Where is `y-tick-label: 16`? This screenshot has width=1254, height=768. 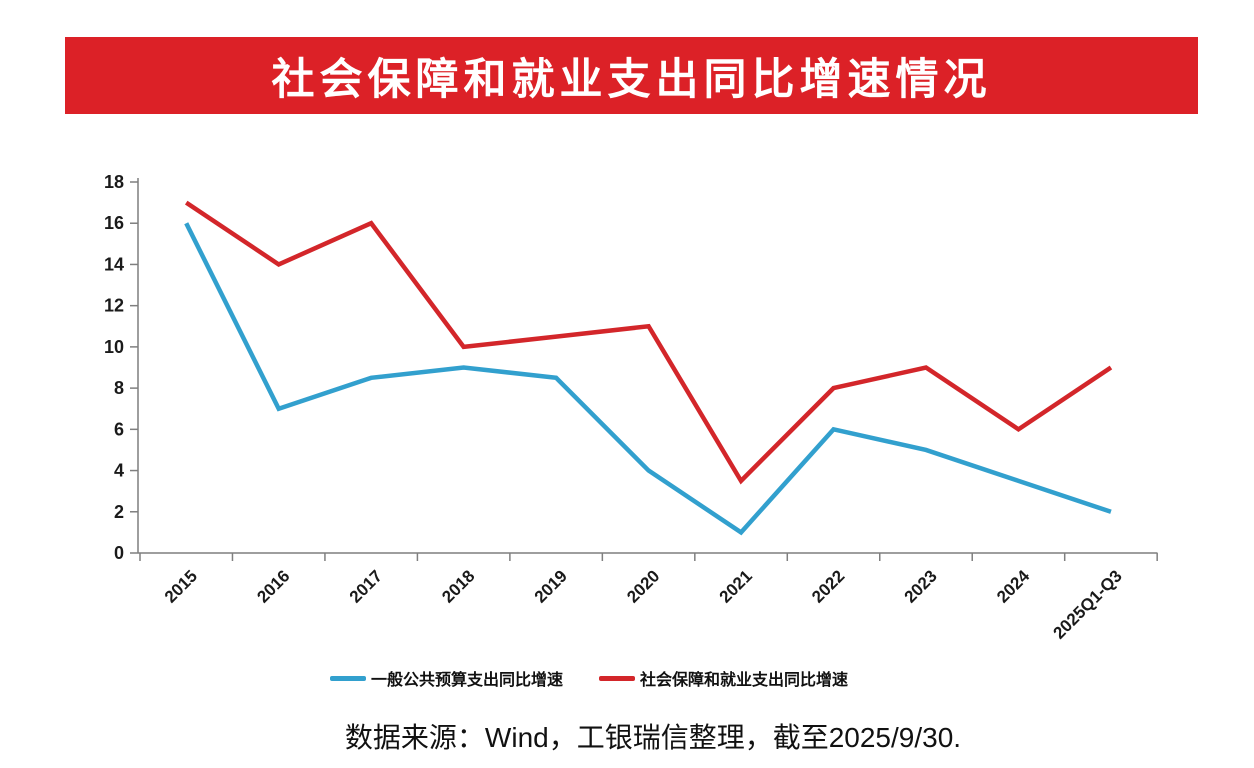
y-tick-label: 16 is located at coordinates (114, 223).